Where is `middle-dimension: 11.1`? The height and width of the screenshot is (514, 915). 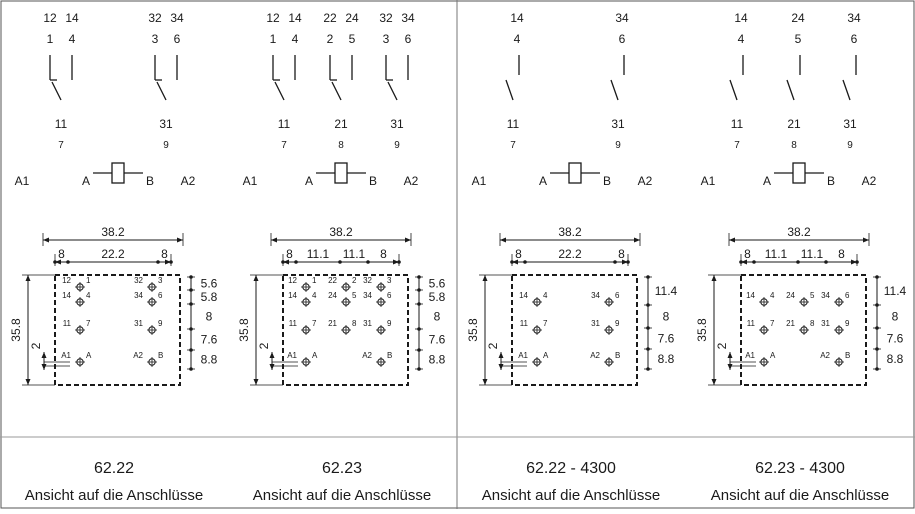
middle-dimension: 11.1 is located at coordinates (776, 254).